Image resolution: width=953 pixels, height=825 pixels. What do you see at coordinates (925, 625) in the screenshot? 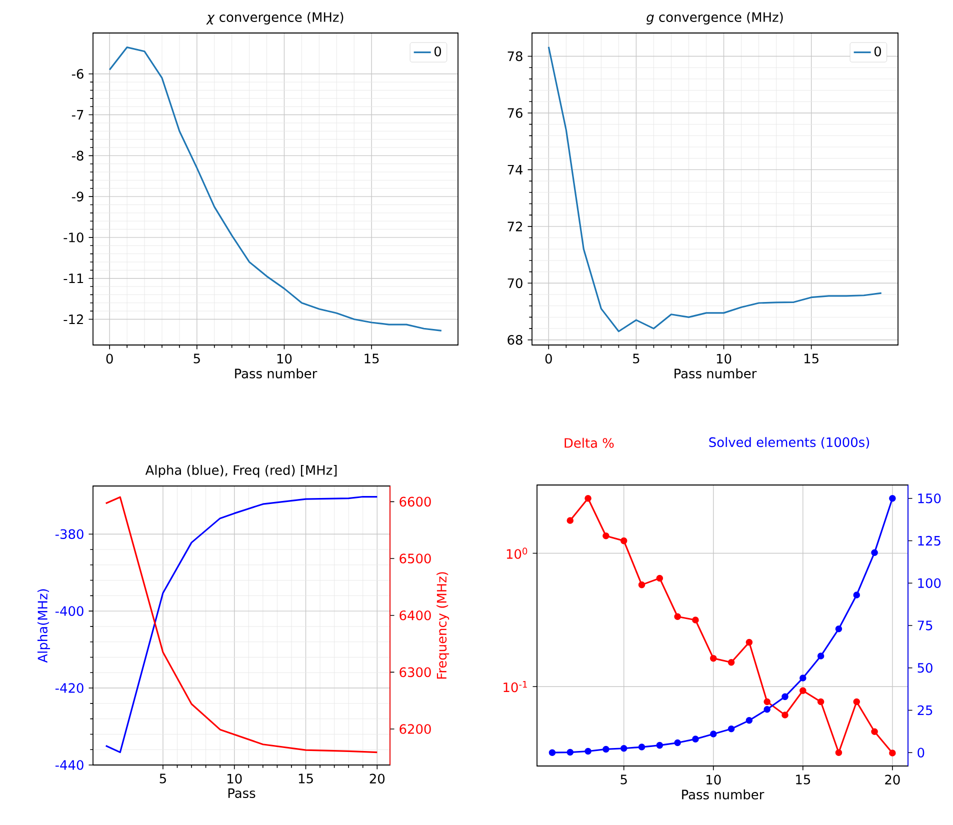
I see `y2-tick-label: 75` at bounding box center [925, 625].